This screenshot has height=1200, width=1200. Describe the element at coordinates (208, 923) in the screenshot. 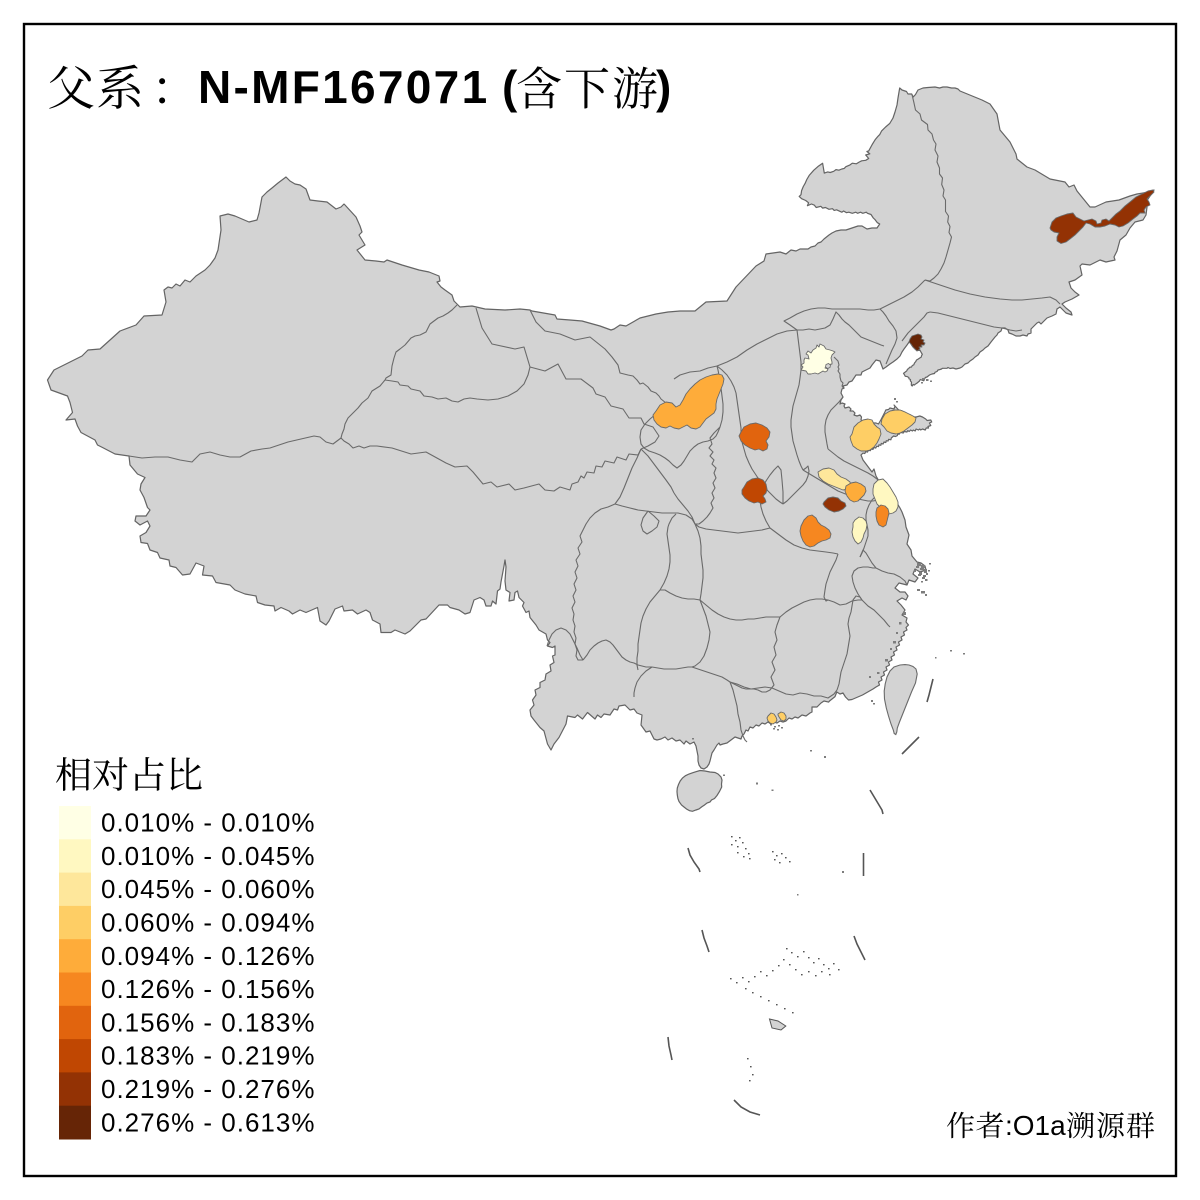

I see `svg-text: 0.060% - 0.094%` at that location.